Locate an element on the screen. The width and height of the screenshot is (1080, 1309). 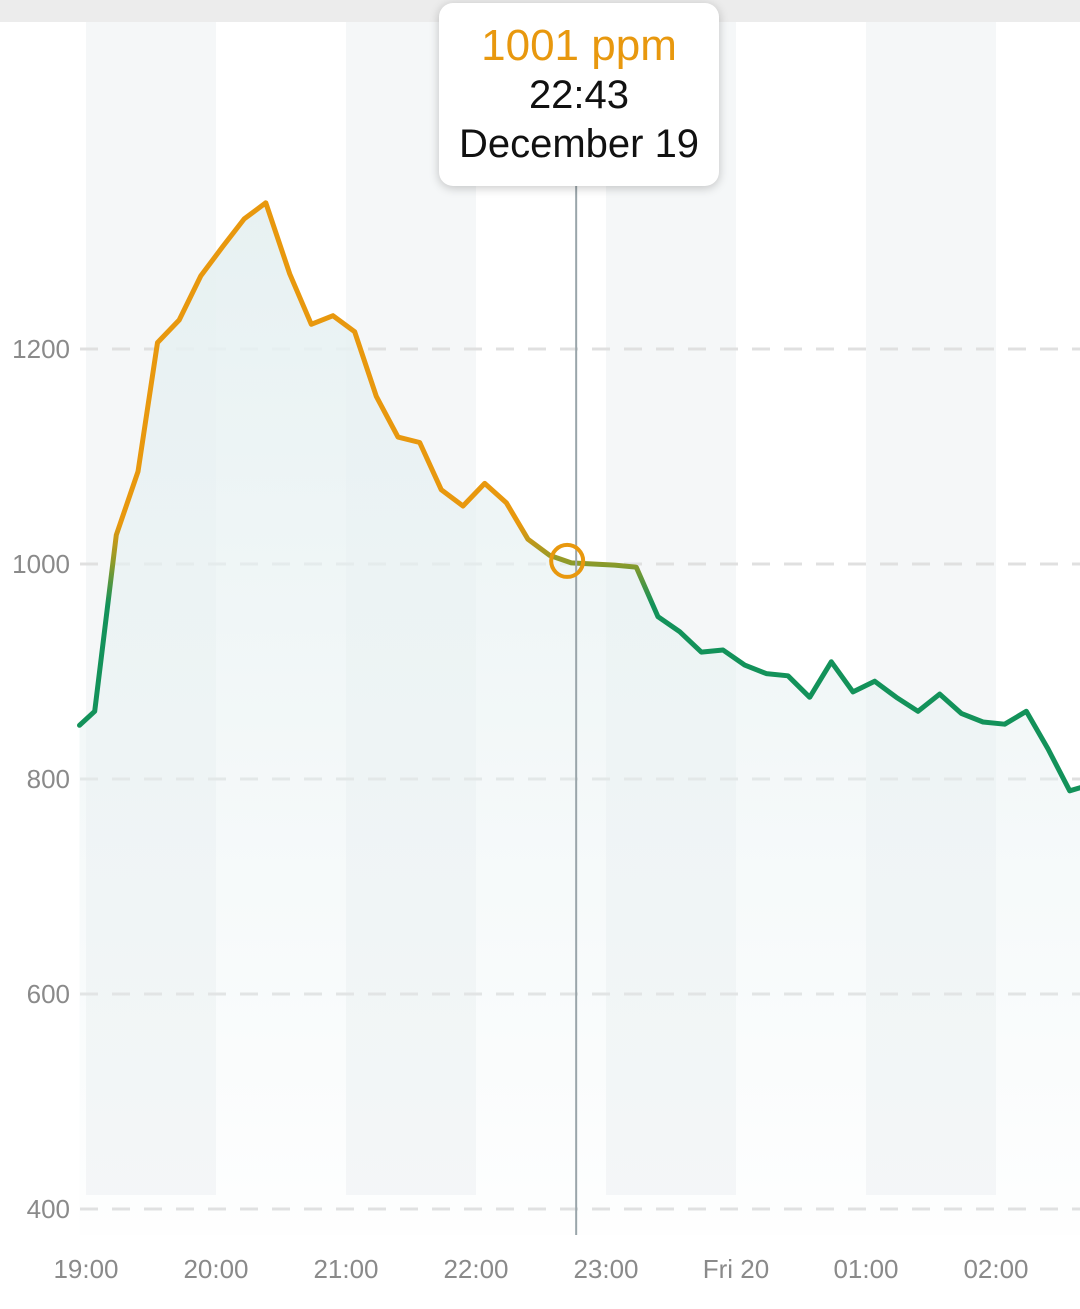
tooltip-value: 1001 ppm is located at coordinates (579, 45).